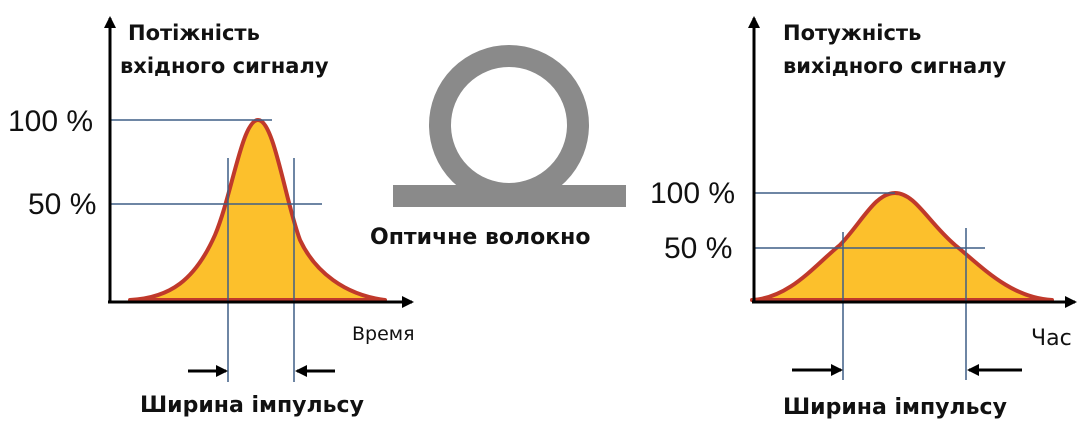 Image resolution: width=1083 pixels, height=422 pixels. I want to click on output-level-100-label: 100 %, so click(692, 193).